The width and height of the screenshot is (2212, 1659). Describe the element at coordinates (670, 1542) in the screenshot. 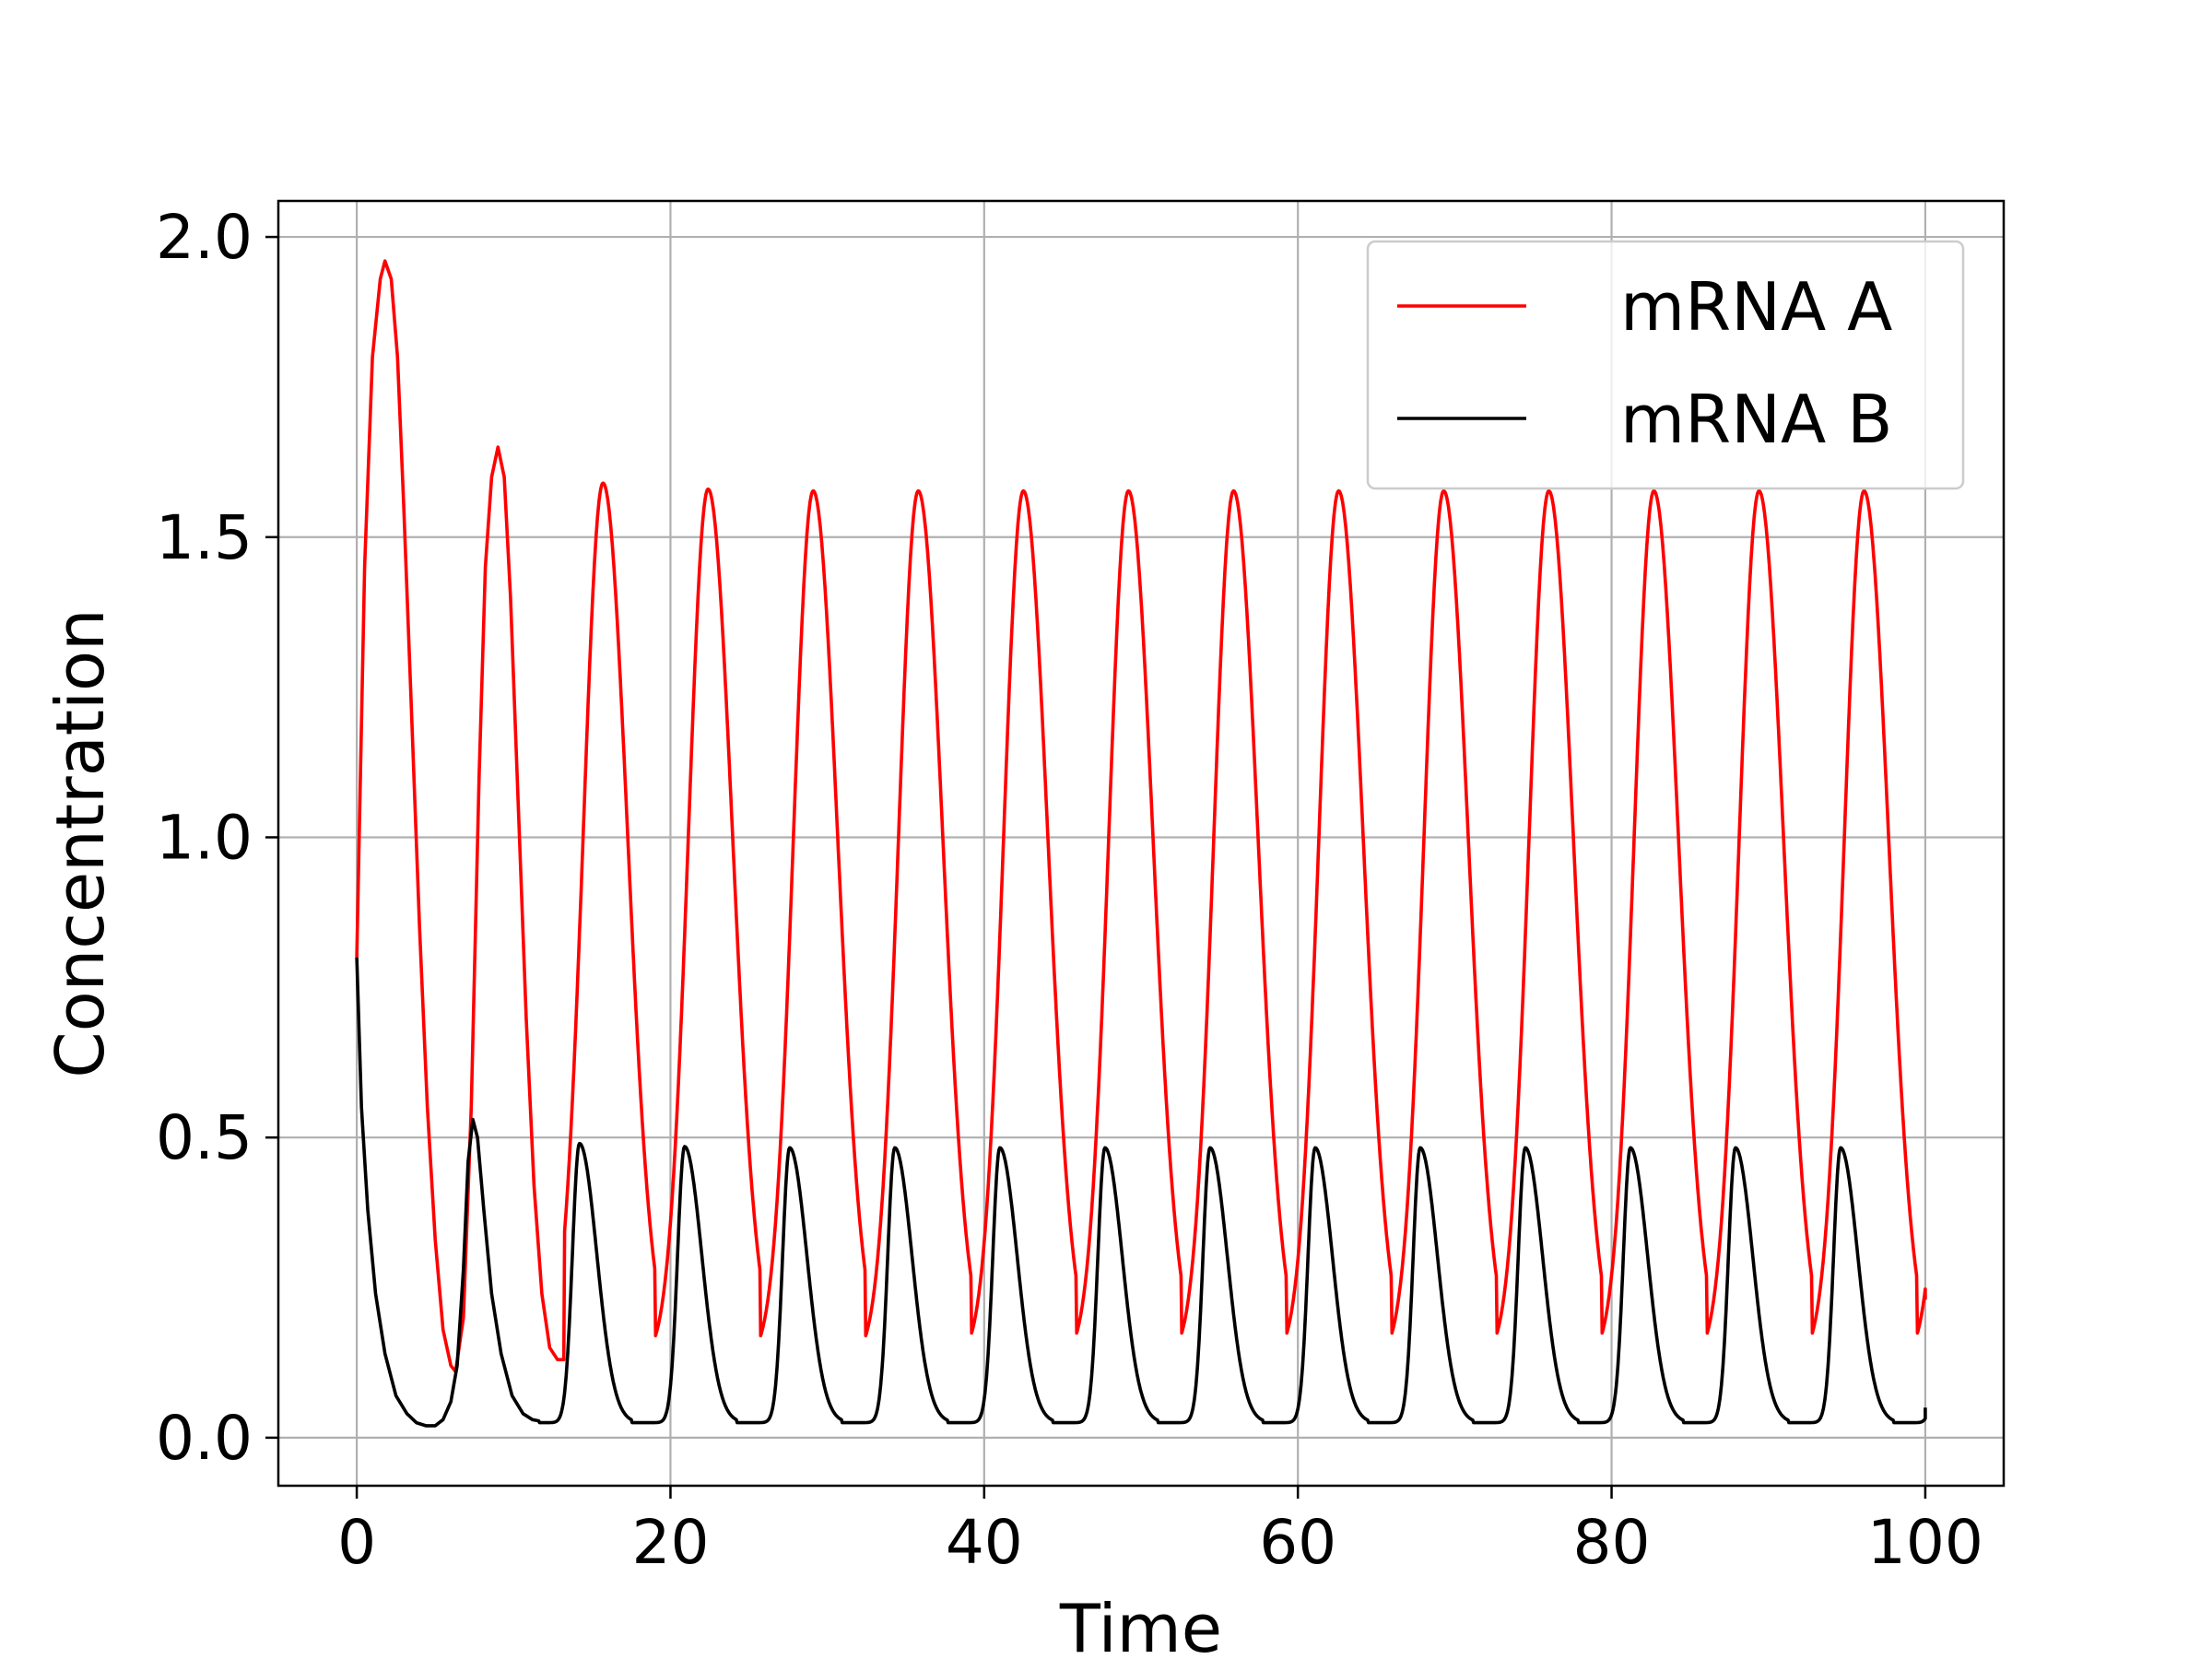

I see `x-tick-label: 20` at that location.